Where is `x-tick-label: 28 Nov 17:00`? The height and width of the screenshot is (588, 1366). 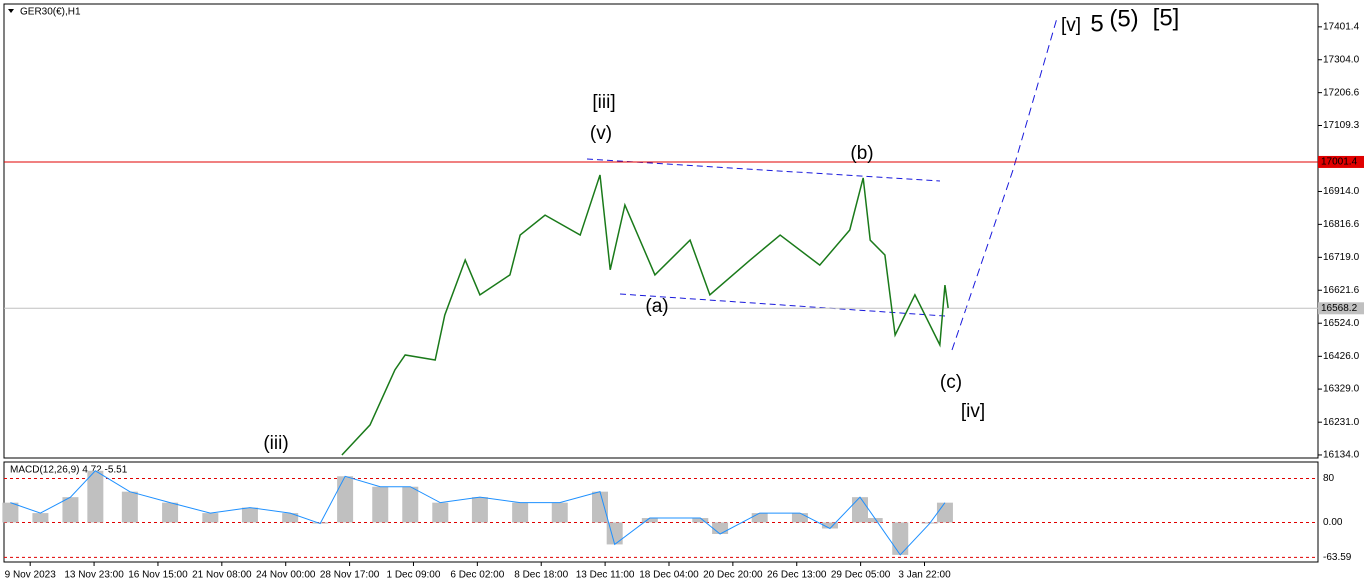 x-tick-label: 28 Nov 17:00 is located at coordinates (350, 575).